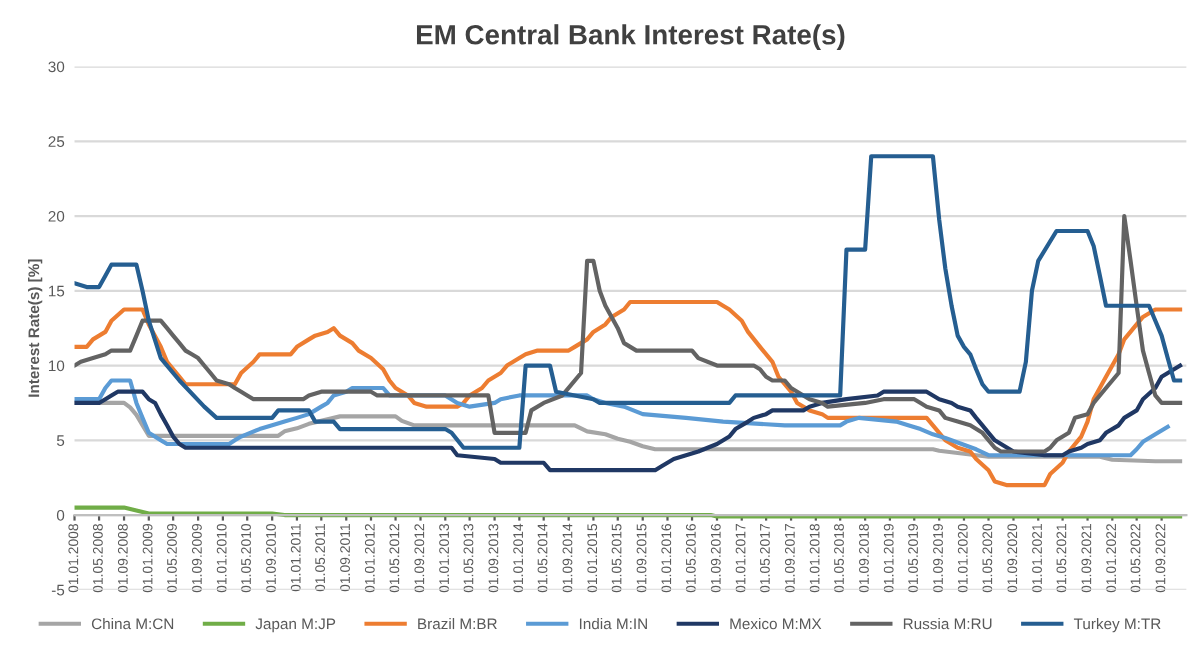 Image resolution: width=1202 pixels, height=646 pixels. I want to click on line-series, so click(622, 418).